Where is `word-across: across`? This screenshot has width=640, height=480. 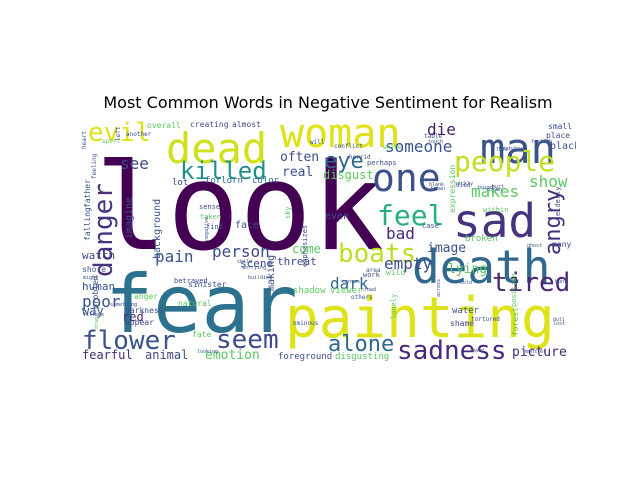 word-across: across is located at coordinates (439, 288).